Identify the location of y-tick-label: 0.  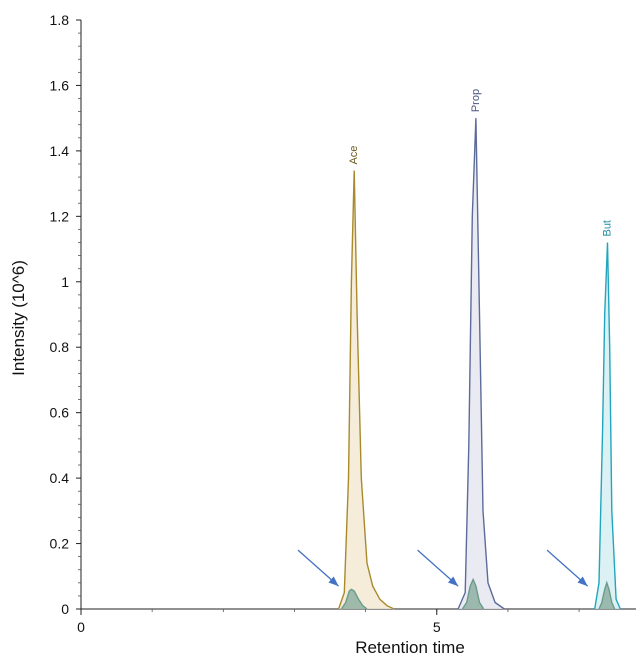
(65, 609).